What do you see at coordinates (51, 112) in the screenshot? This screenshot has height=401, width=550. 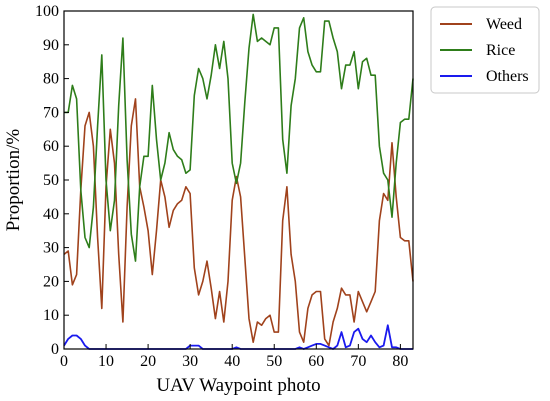 I see `y-tick-label: 70` at bounding box center [51, 112].